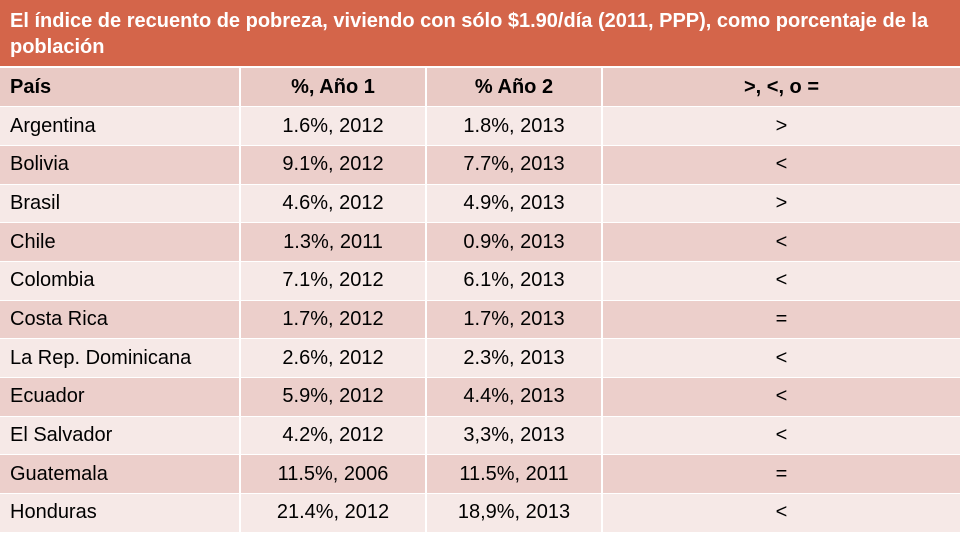 The image size is (960, 540). What do you see at coordinates (514, 513) in the screenshot?
I see `cell-year2: 18,9%, 2013` at bounding box center [514, 513].